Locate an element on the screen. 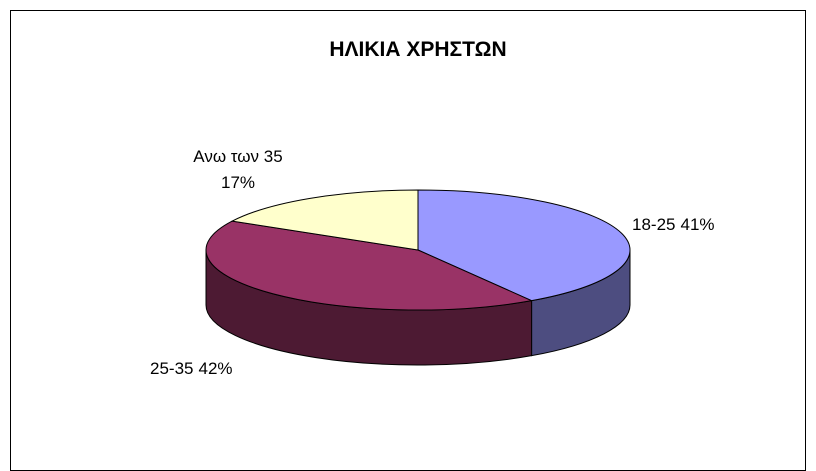  label-value: 17% is located at coordinates (238, 182).